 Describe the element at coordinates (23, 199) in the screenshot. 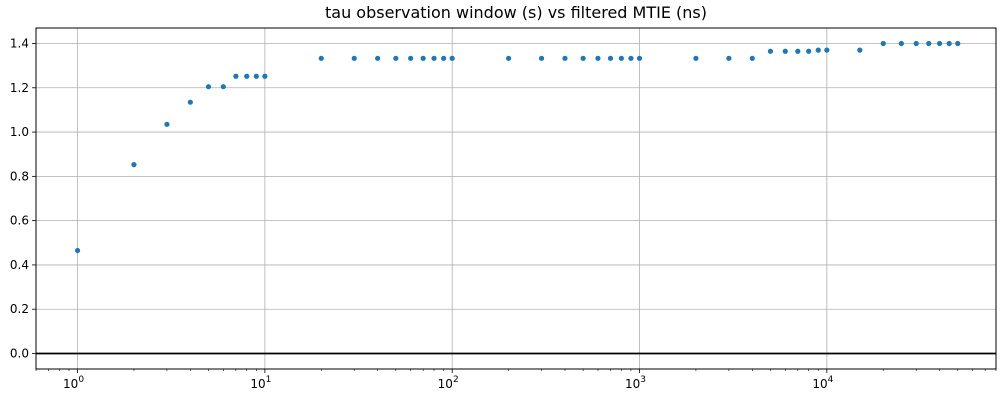

I see `y-axis: 0.0 0.2 0.4 0.6 0.8 1.0 1.2 1.4` at that location.